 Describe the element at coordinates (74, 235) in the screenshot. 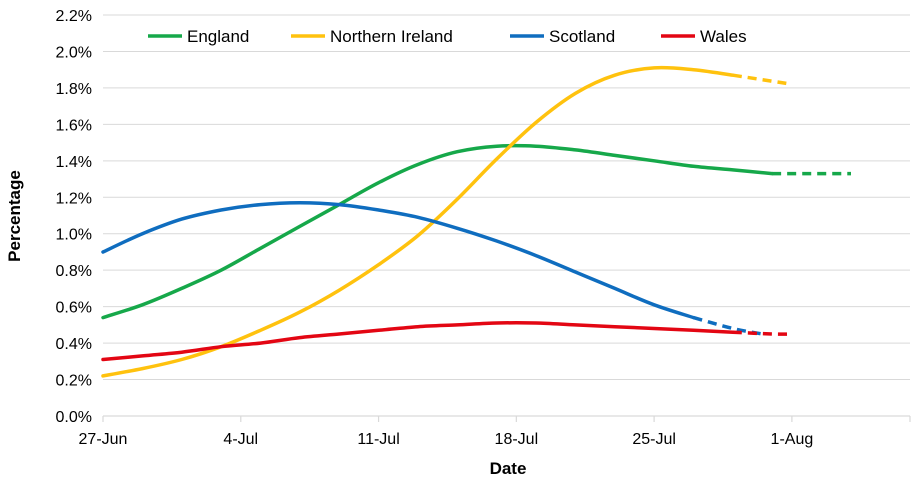

I see `y-tick-label: 1.0%` at that location.